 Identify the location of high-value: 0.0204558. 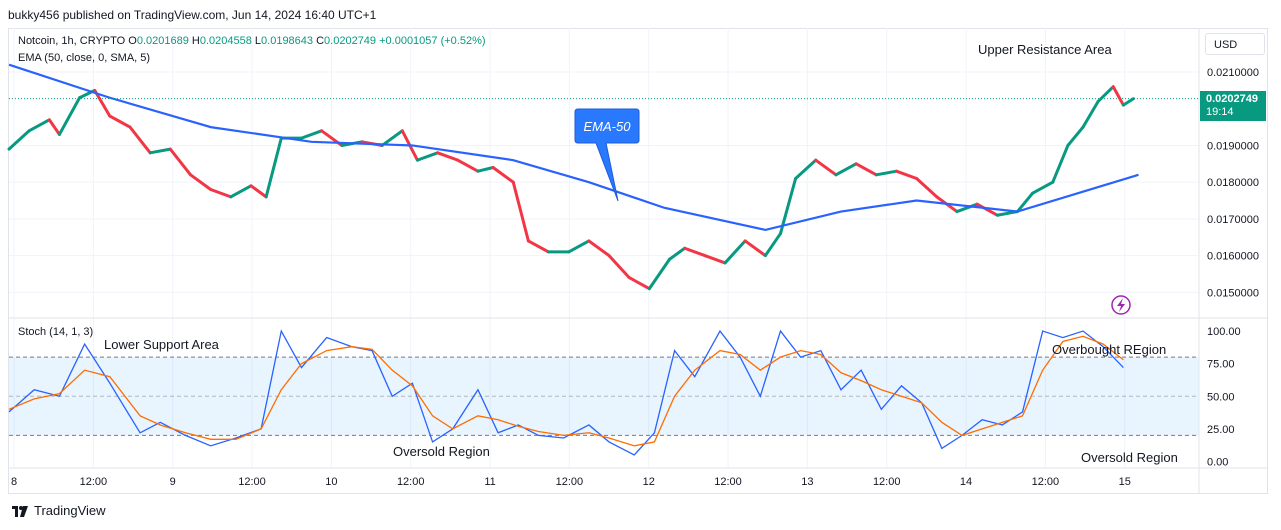
(225, 41).